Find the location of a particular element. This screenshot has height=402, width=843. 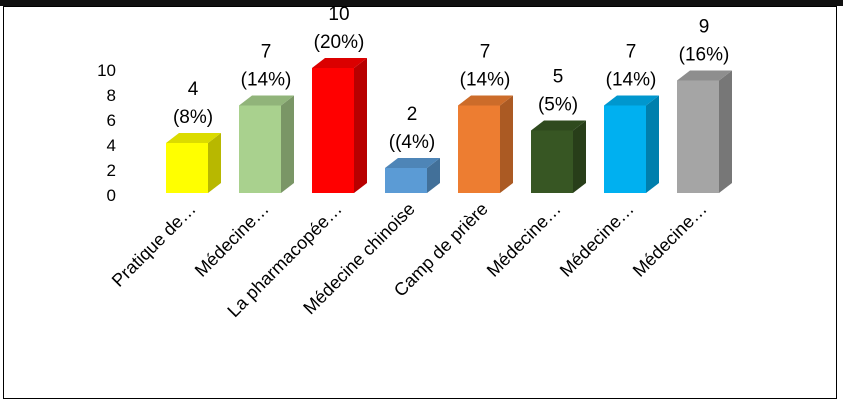

data-label-percent: ((4%) is located at coordinates (412, 142).